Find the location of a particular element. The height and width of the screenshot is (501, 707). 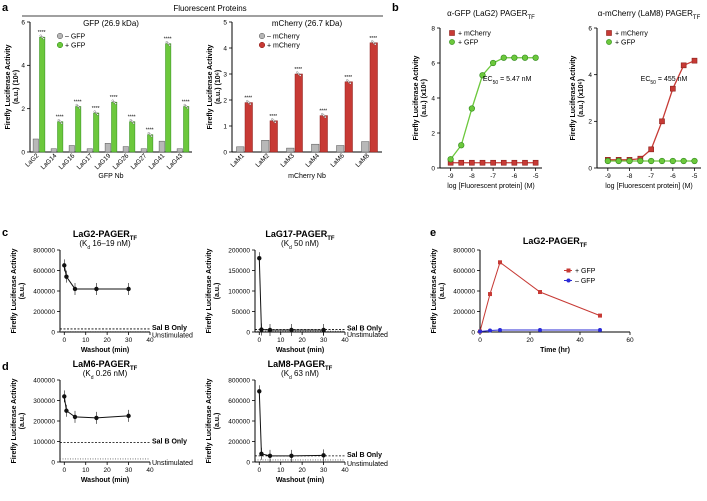

d1-unstim-label: Unstimulated is located at coordinates (172, 463).